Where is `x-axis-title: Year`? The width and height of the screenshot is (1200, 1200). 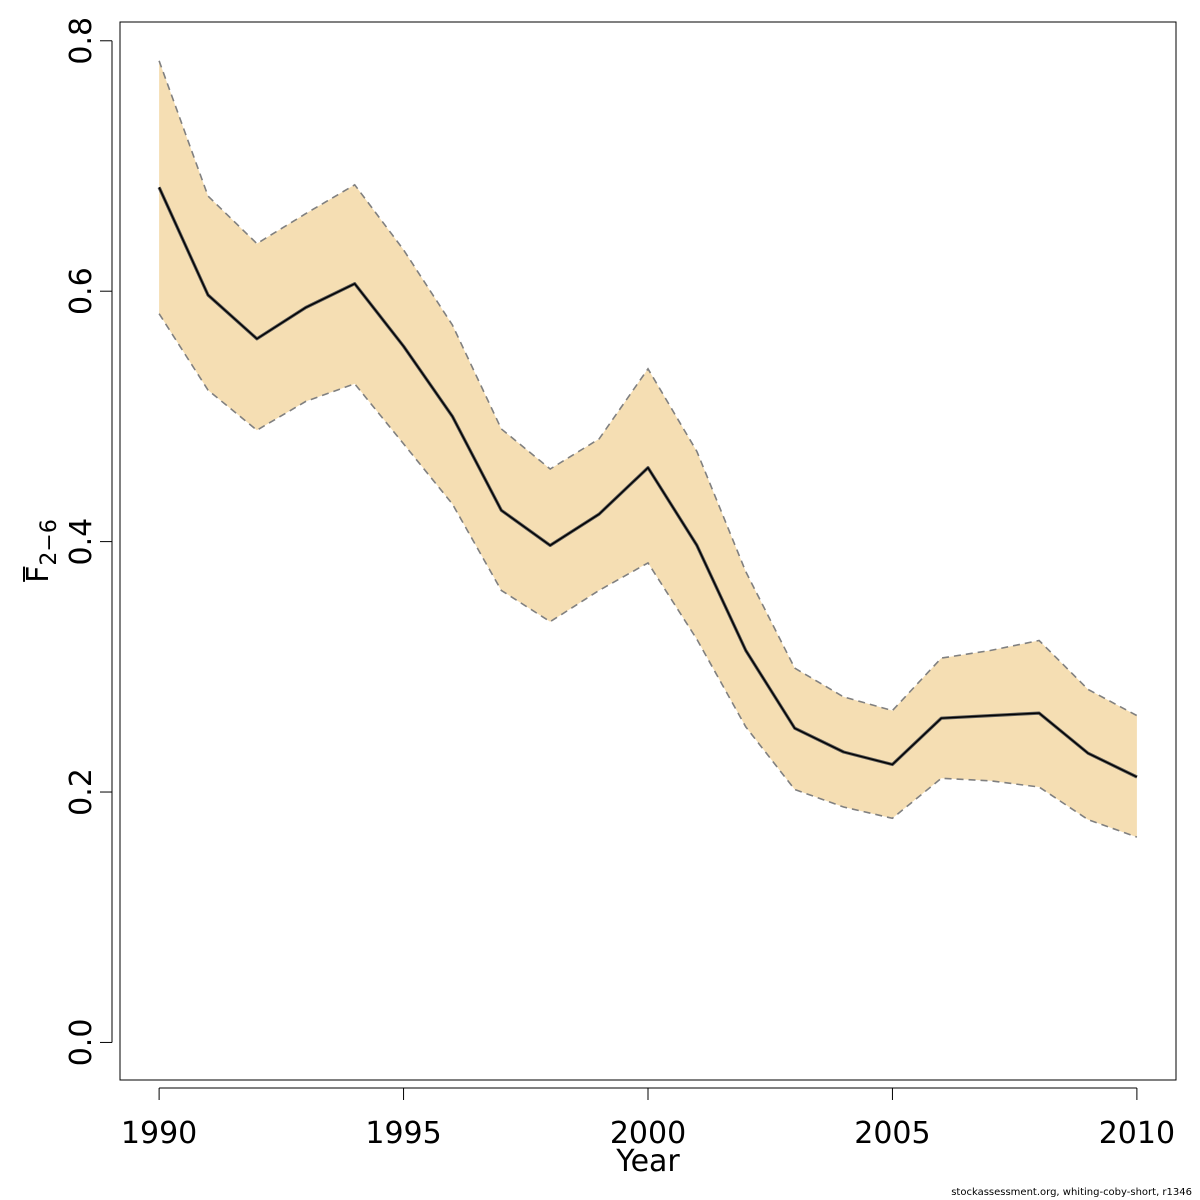 x-axis-title: Year is located at coordinates (647, 1161).